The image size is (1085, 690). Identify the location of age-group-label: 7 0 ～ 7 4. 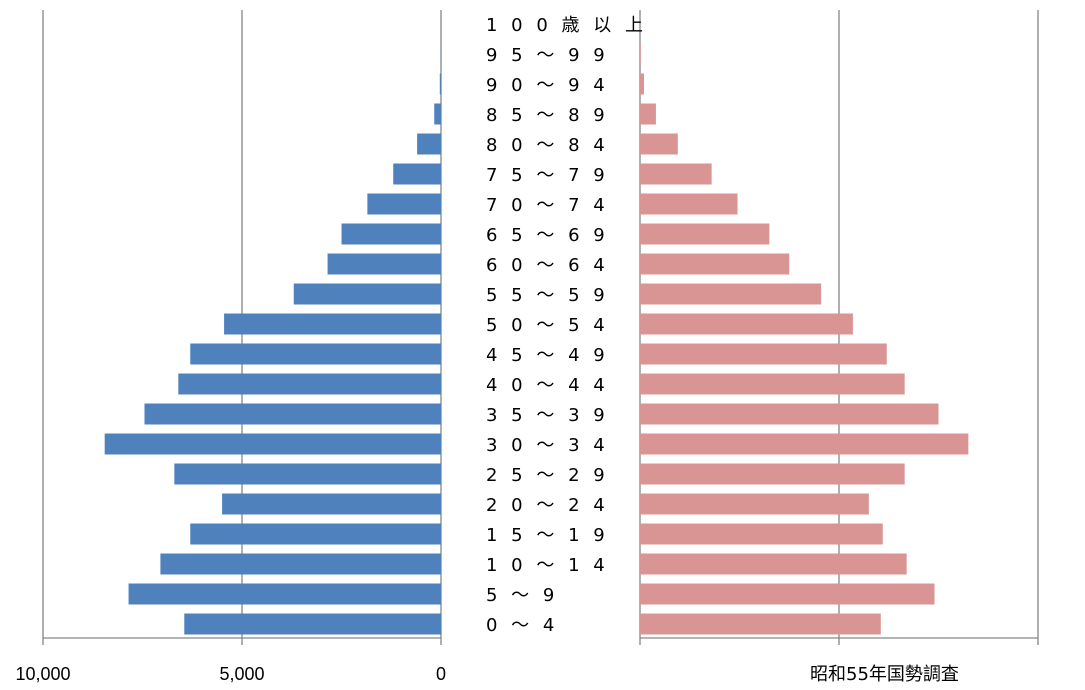
(547, 205).